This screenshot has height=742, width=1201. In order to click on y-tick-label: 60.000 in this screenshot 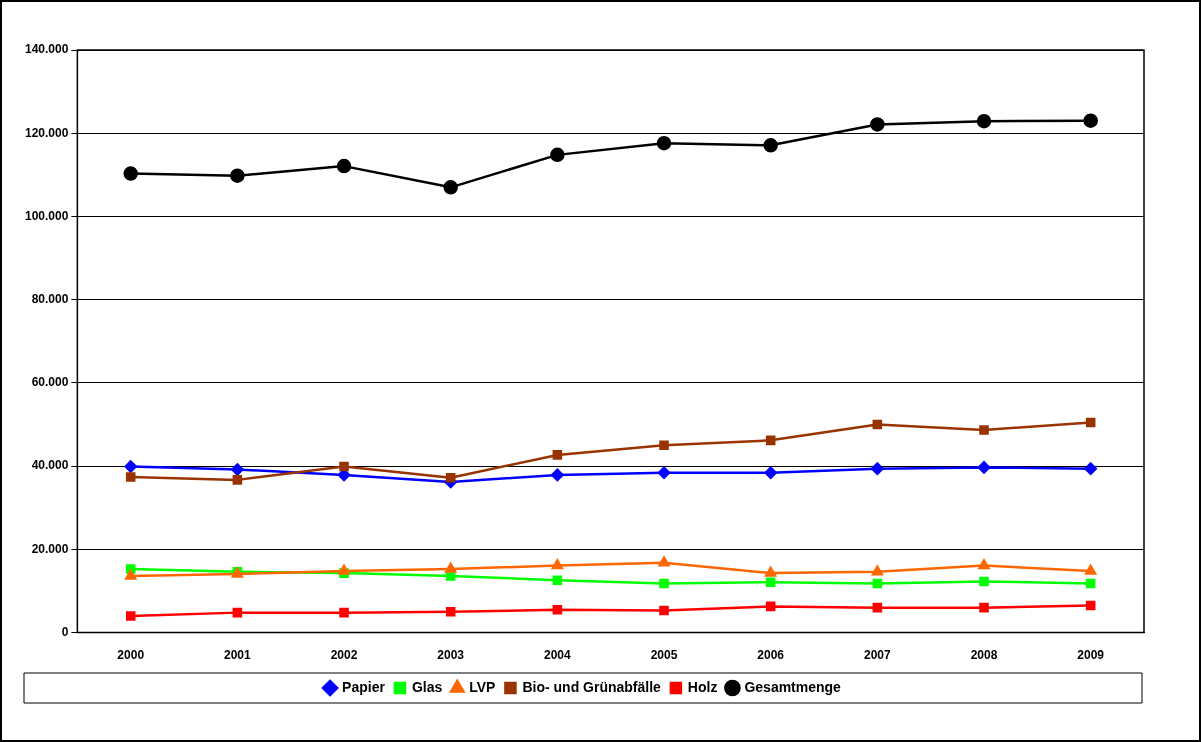, I will do `click(50, 382)`.